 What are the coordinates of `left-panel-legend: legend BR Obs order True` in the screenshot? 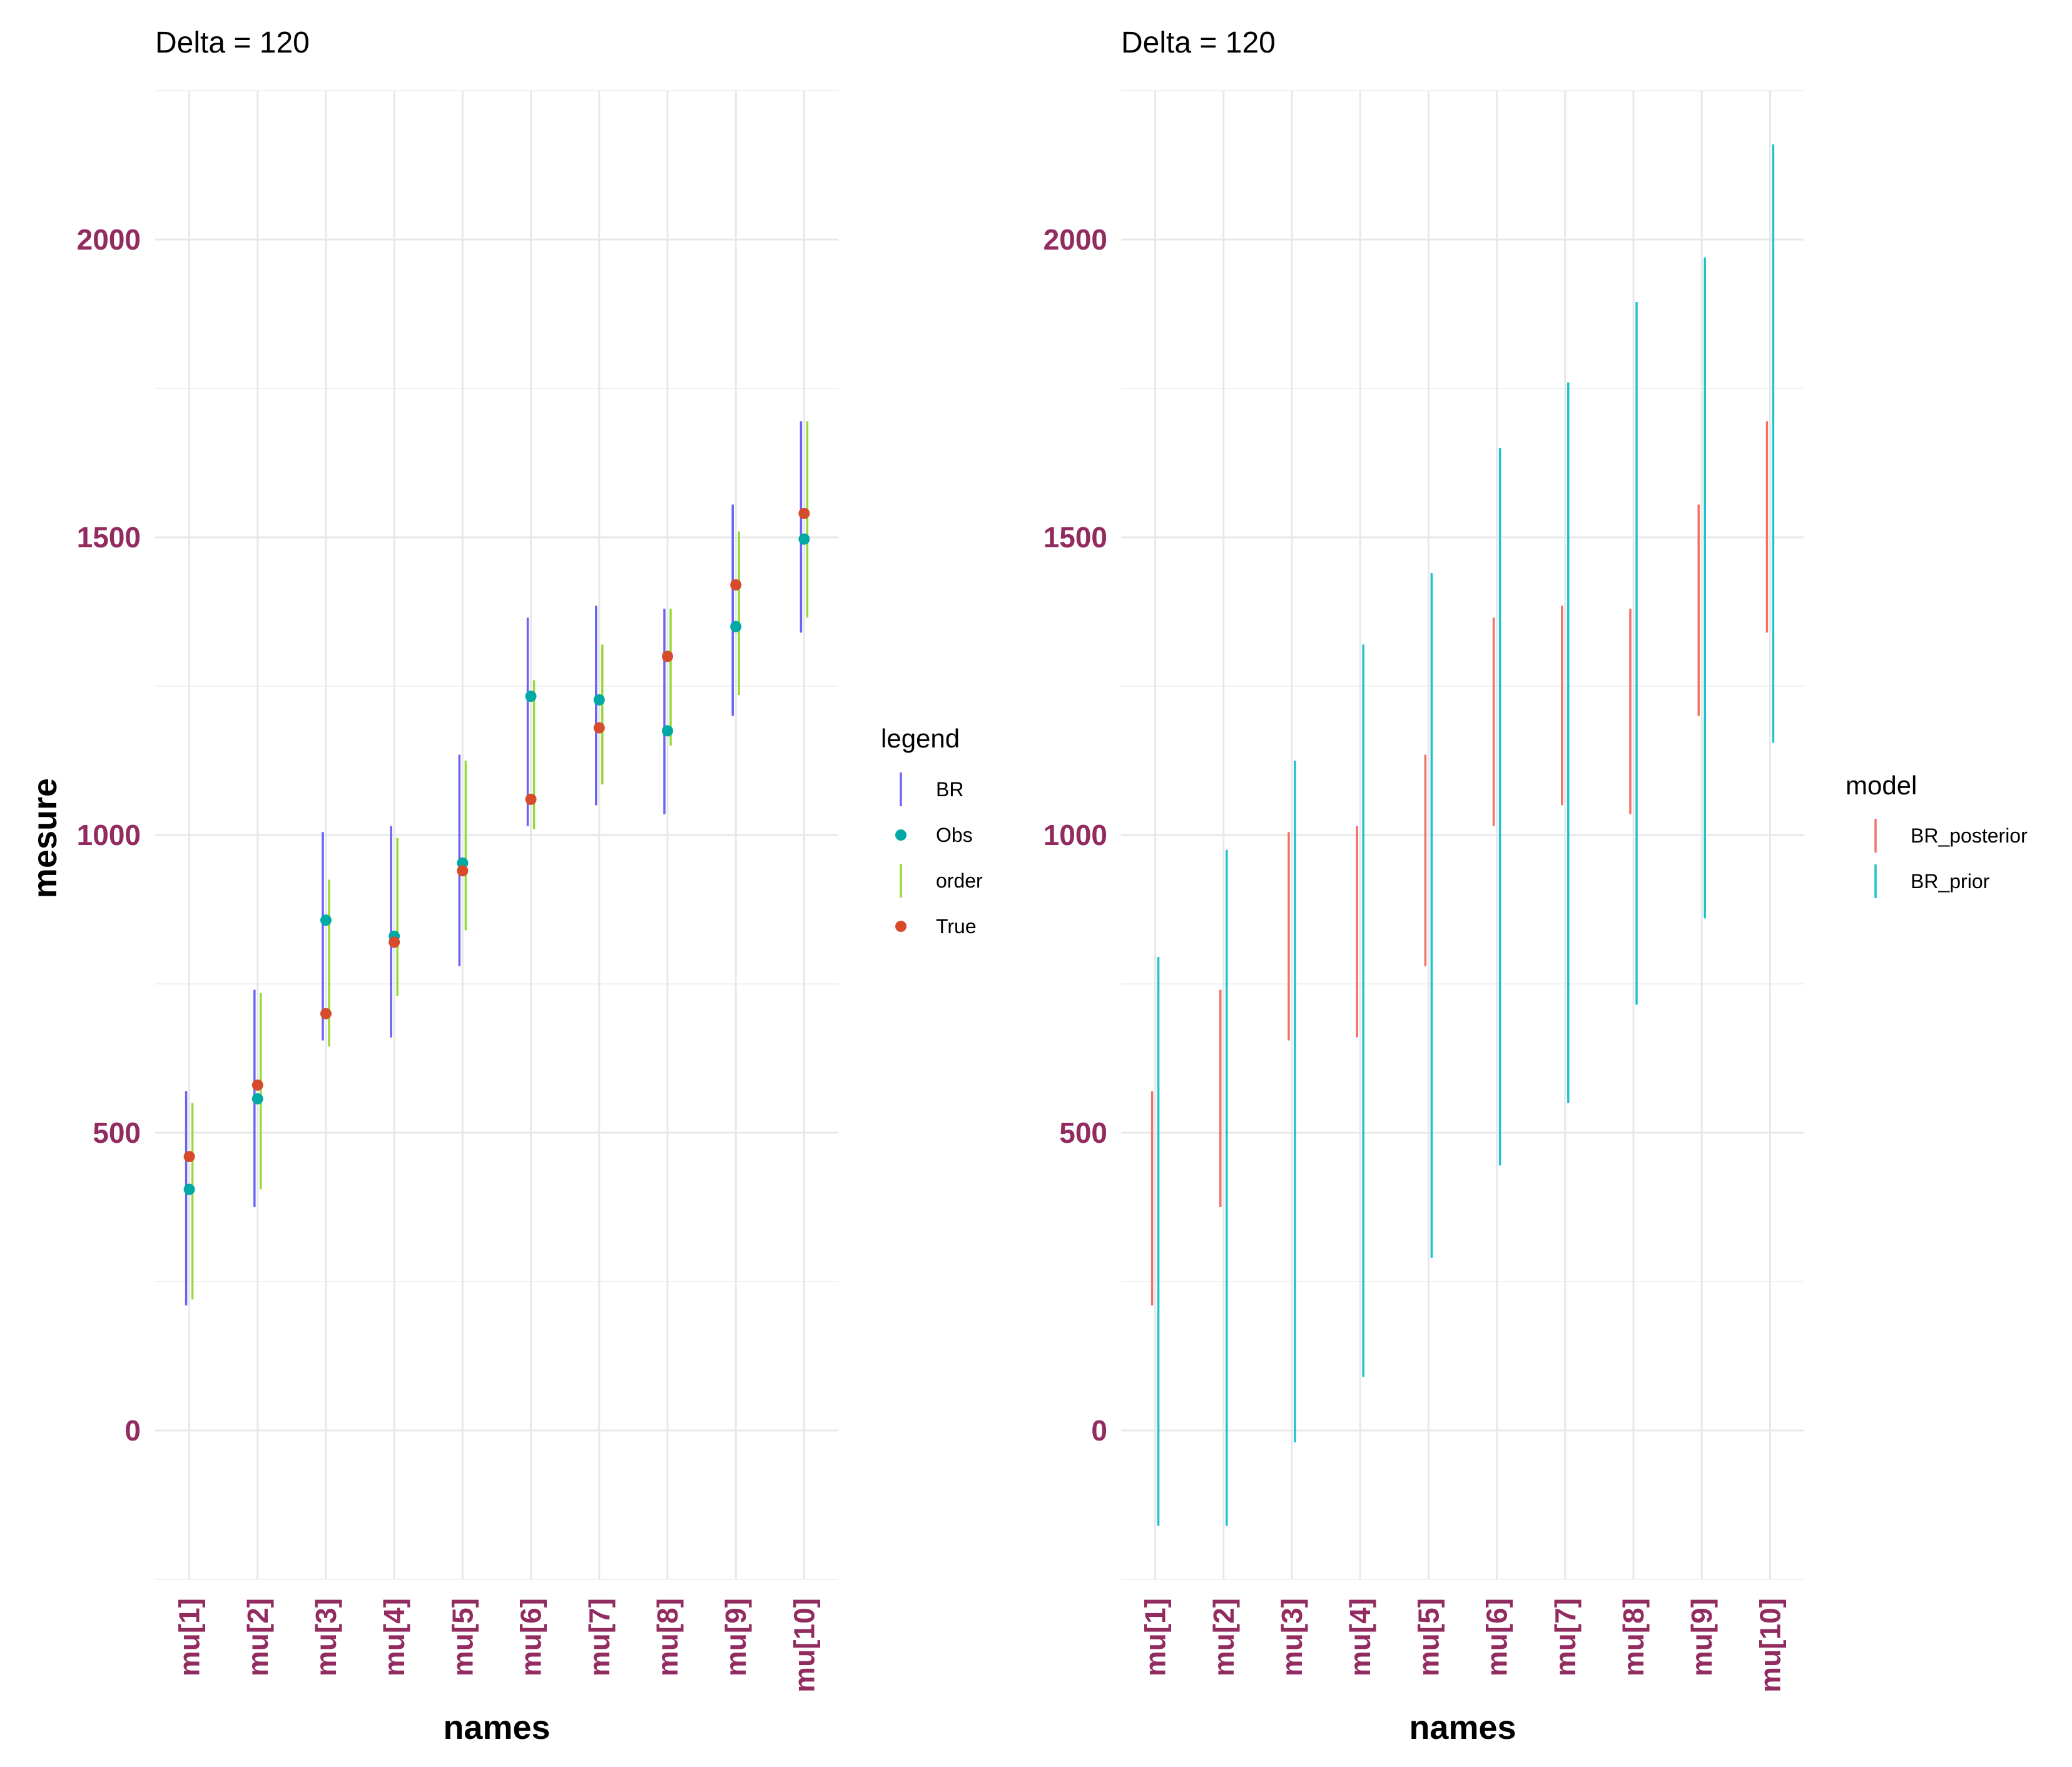 It's located at (932, 831).